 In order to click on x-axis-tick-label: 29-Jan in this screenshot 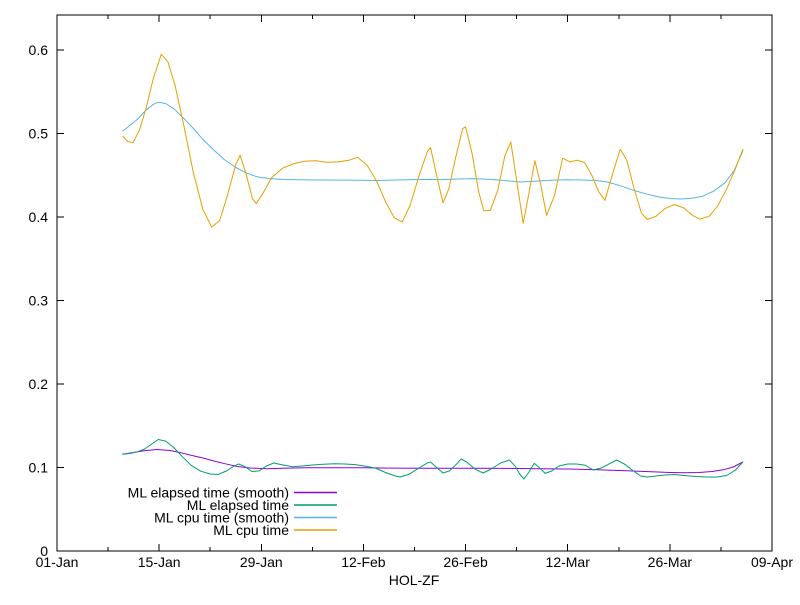, I will do `click(261, 562)`.